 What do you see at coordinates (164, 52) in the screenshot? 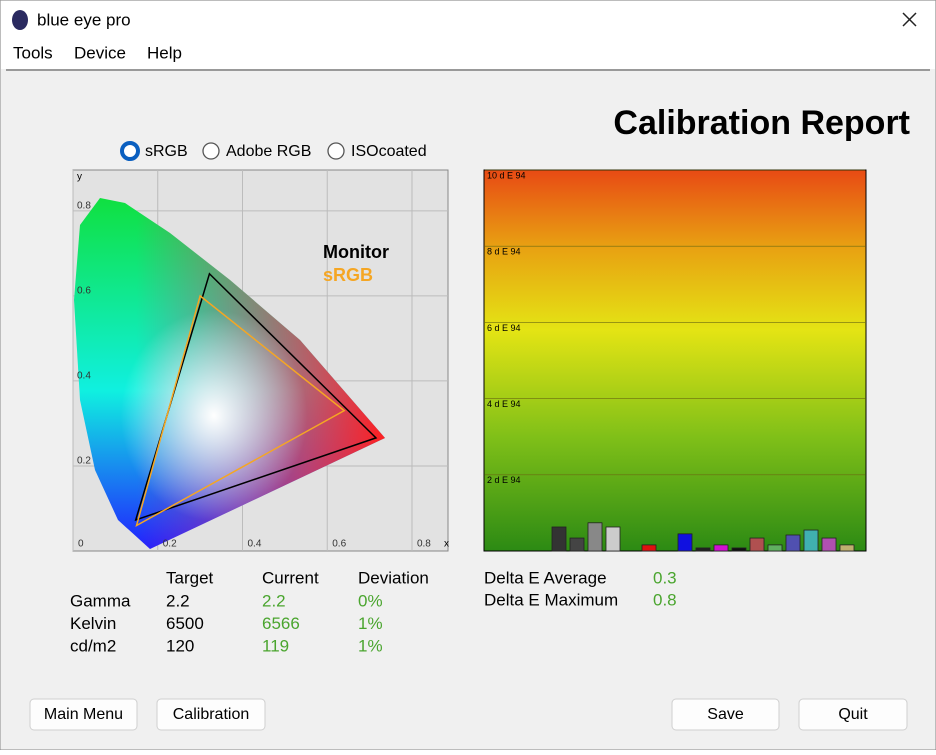
I see `menu-item: Help` at bounding box center [164, 52].